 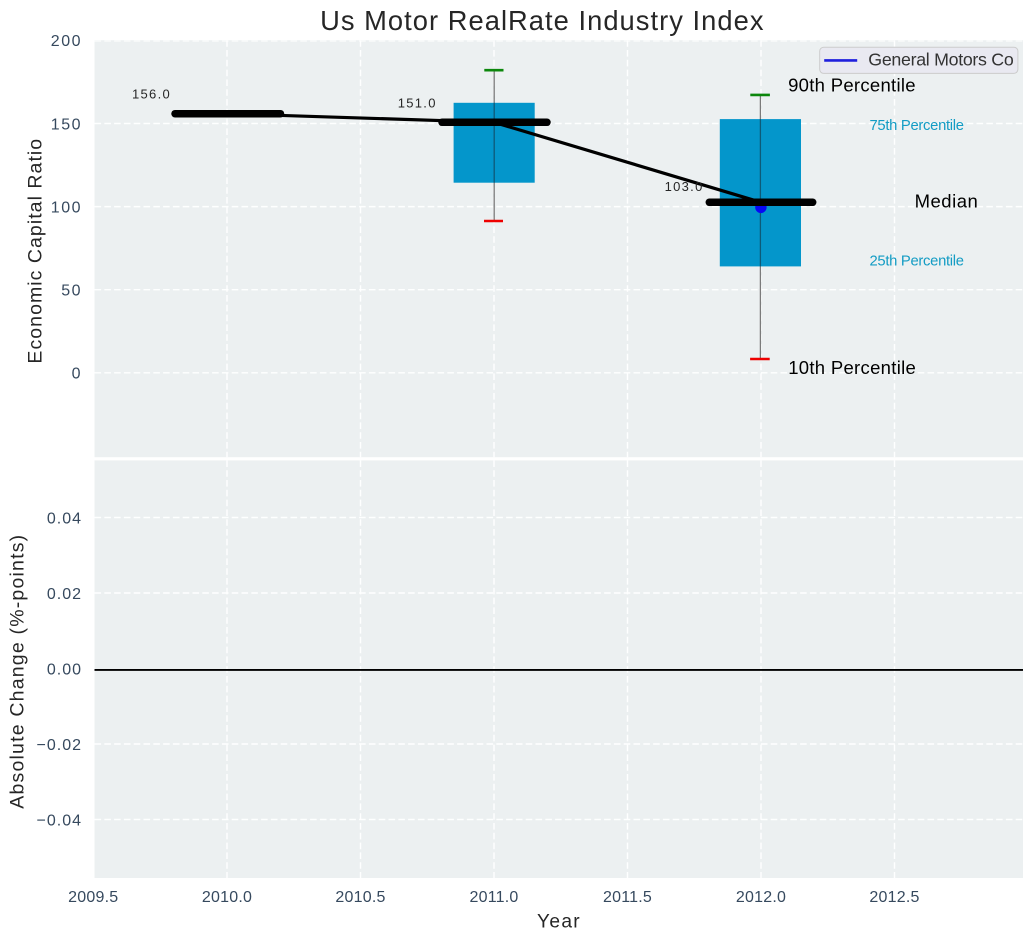 What do you see at coordinates (894, 897) in the screenshot?
I see `svg-text: 2012.5` at bounding box center [894, 897].